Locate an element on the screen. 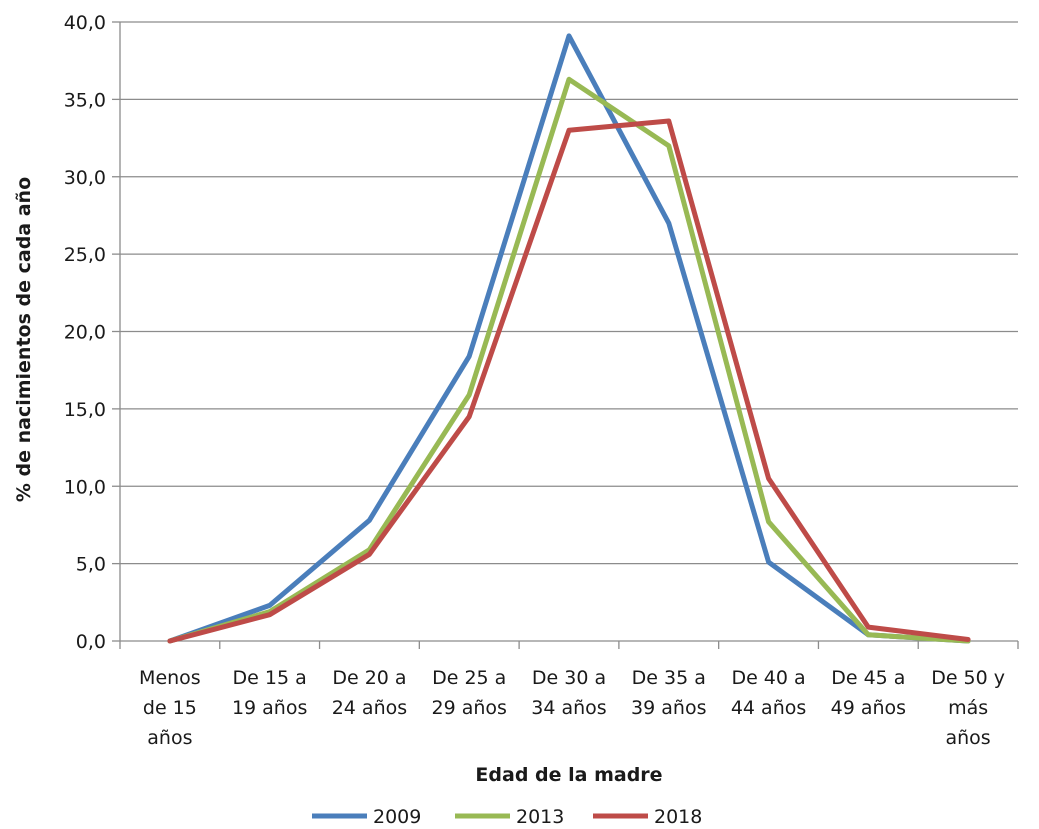 The height and width of the screenshot is (829, 1039). legend-label-2013: 2013 is located at coordinates (540, 817).